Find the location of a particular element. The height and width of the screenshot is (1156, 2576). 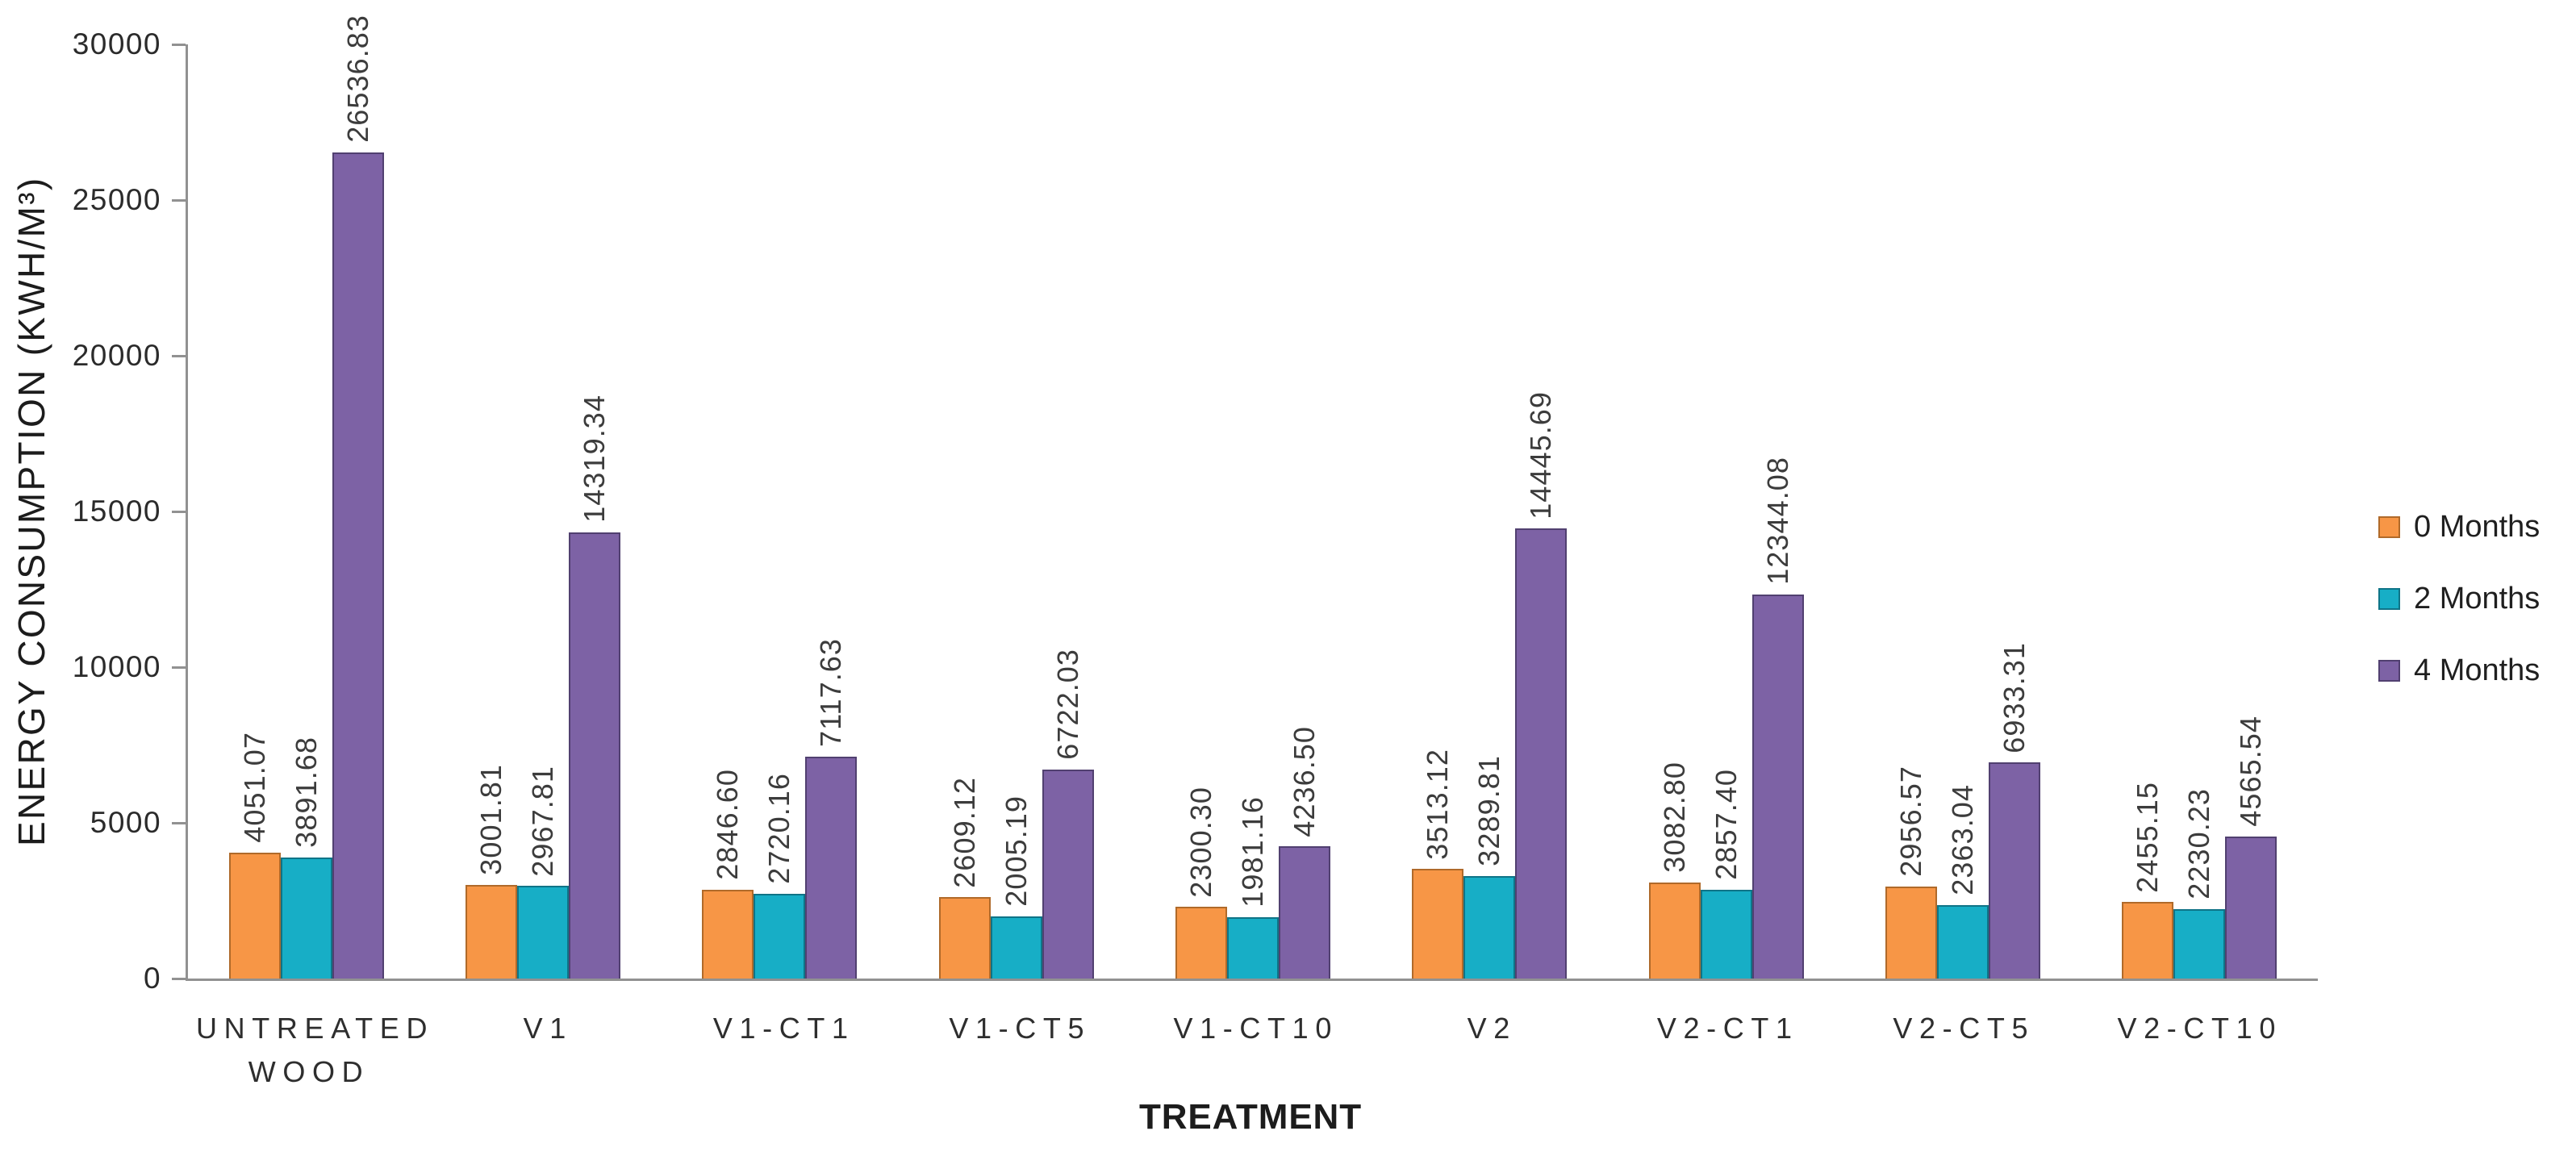

y-tick-label-20000: 20000 is located at coordinates (117, 355).